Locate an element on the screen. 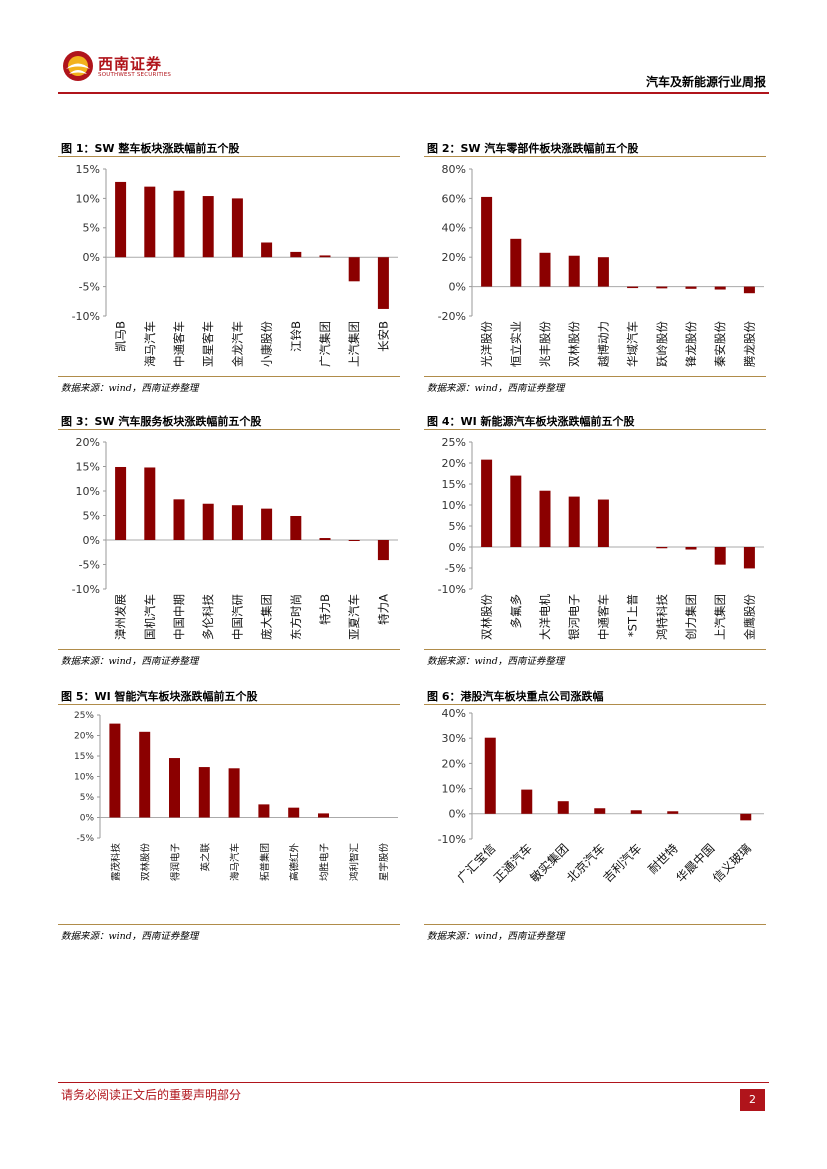  company-logo: 西南证券 SOUTHWEST SECURITIES is located at coordinates (132, 67).